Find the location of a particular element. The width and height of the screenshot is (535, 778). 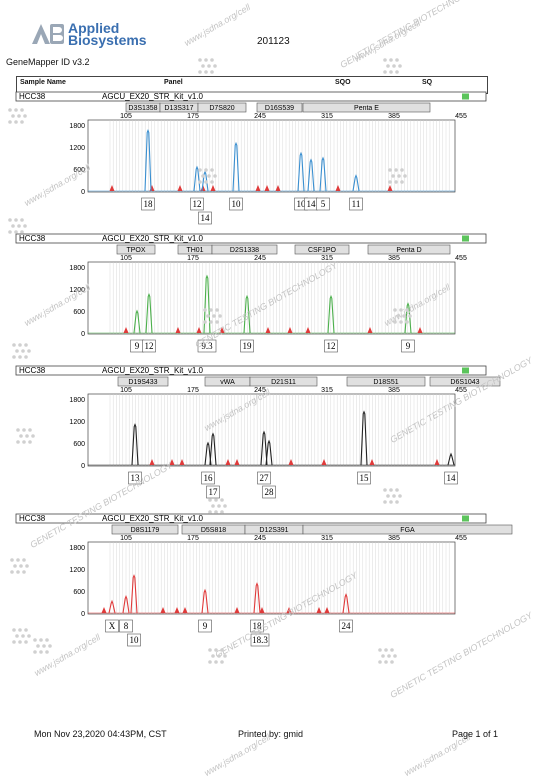

x-tick-label: 105 is located at coordinates (126, 538).